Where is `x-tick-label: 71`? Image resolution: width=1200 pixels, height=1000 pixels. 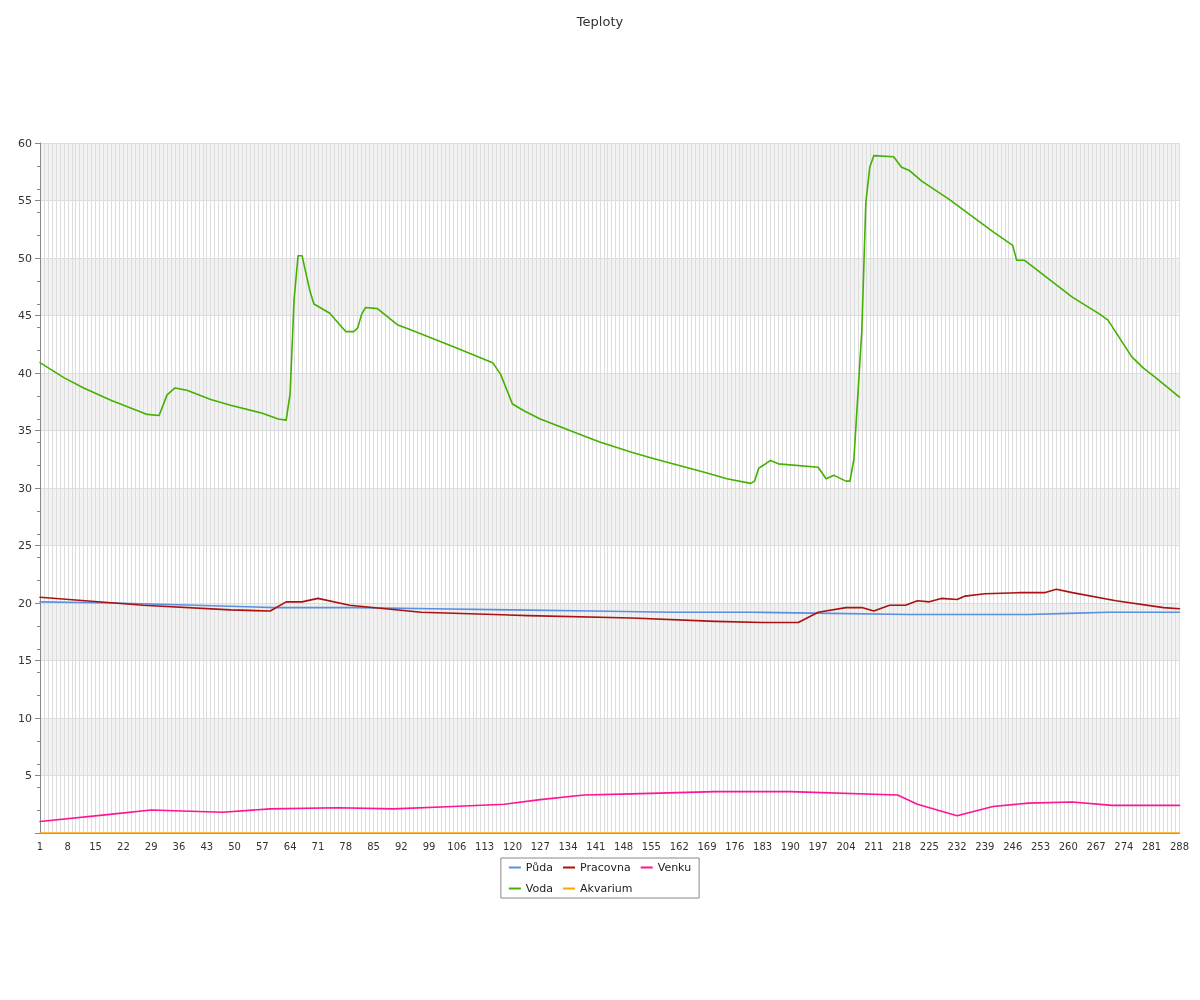
x-tick-label: 71 is located at coordinates (318, 846).